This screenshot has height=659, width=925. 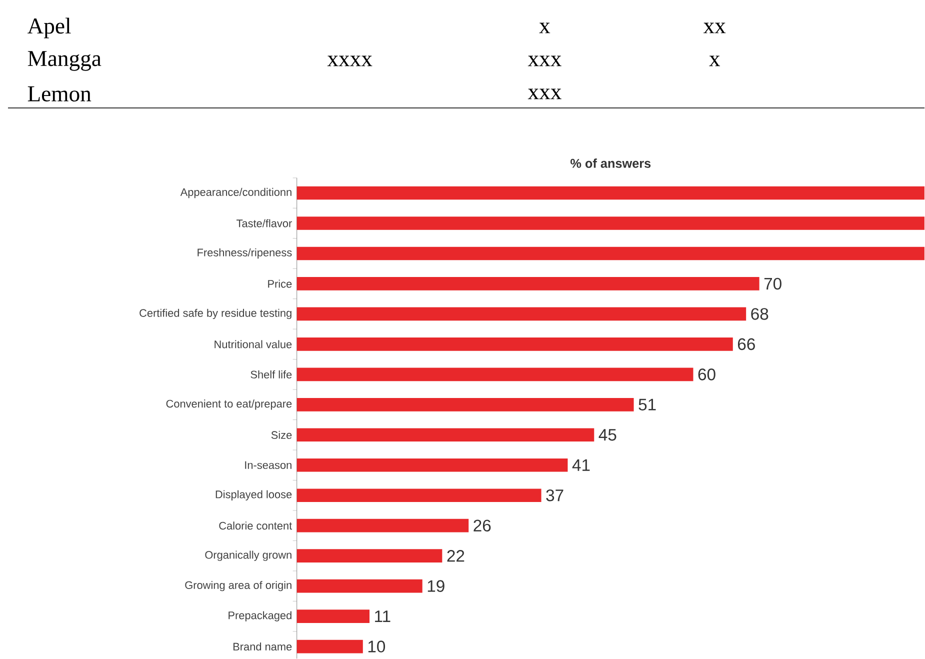 What do you see at coordinates (746, 344) in the screenshot?
I see `data-label: 66` at bounding box center [746, 344].